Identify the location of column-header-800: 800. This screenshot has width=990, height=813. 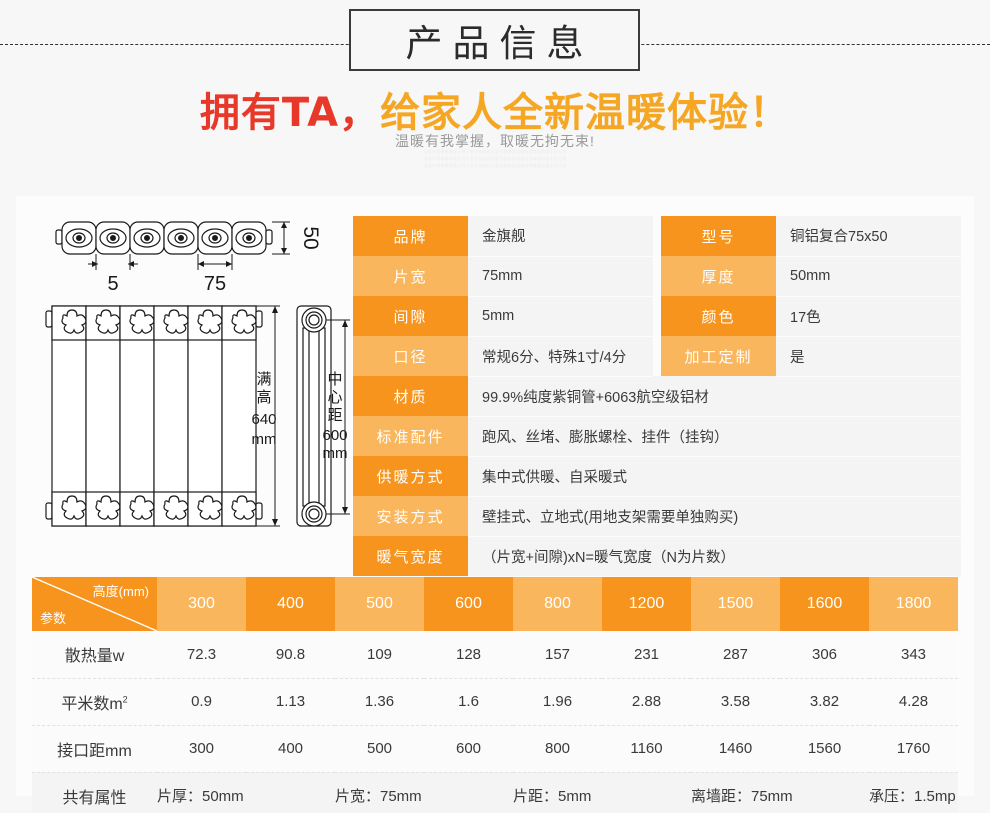
(557, 604).